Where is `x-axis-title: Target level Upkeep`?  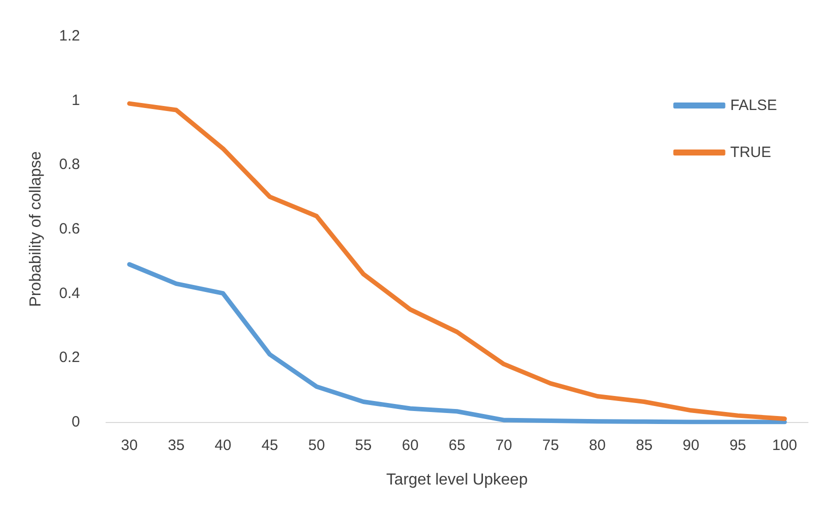 x-axis-title: Target level Upkeep is located at coordinates (457, 480).